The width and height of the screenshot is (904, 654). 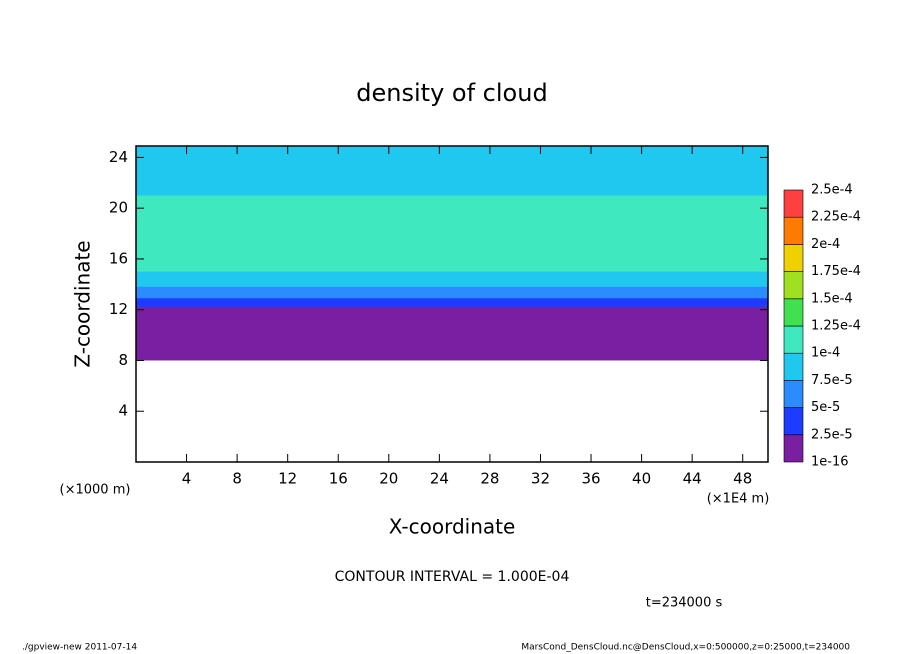 What do you see at coordinates (118, 258) in the screenshot?
I see `y-tick-label: 16` at bounding box center [118, 258].